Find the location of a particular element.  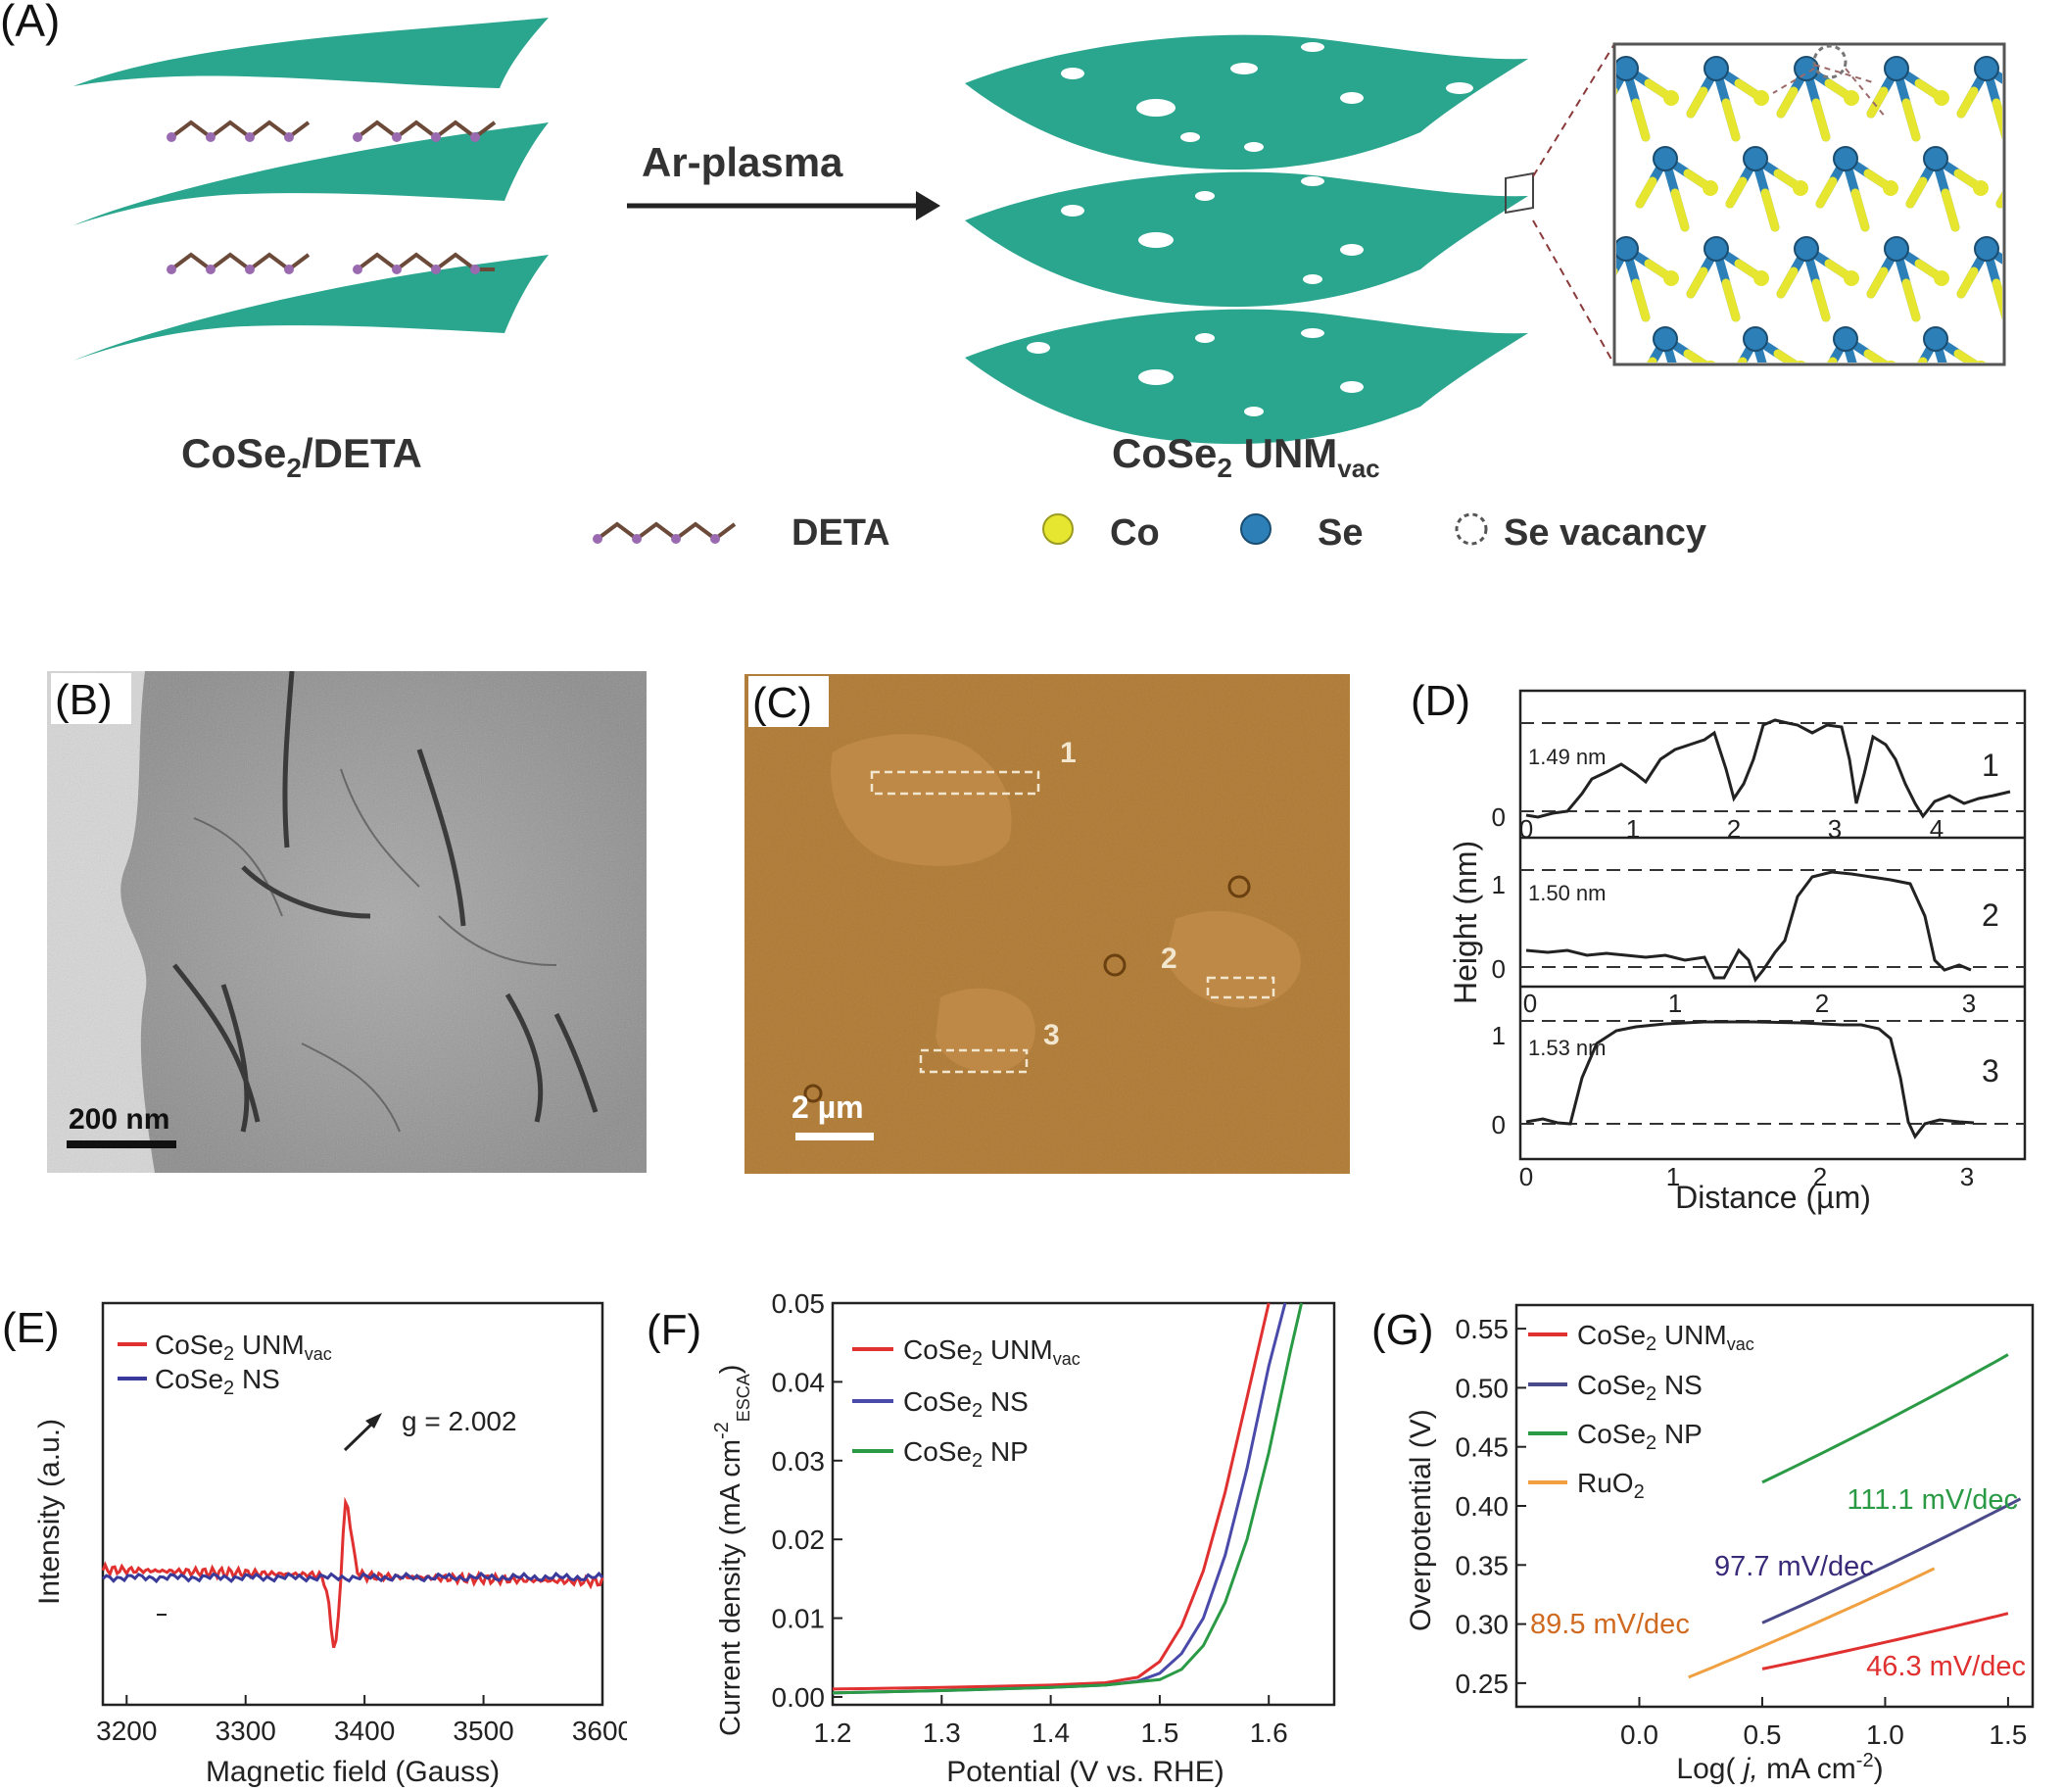

profile-3-id: 3 is located at coordinates (1990, 1071).